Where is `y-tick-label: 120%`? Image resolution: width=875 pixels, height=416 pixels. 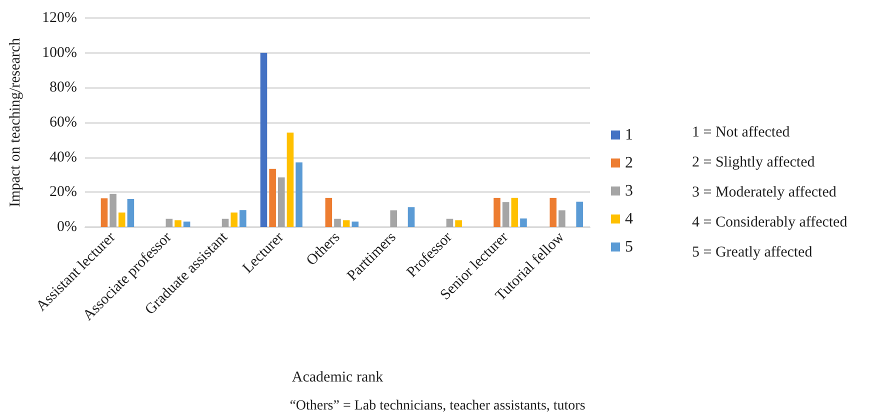 y-tick-label: 120% is located at coordinates (59, 18).